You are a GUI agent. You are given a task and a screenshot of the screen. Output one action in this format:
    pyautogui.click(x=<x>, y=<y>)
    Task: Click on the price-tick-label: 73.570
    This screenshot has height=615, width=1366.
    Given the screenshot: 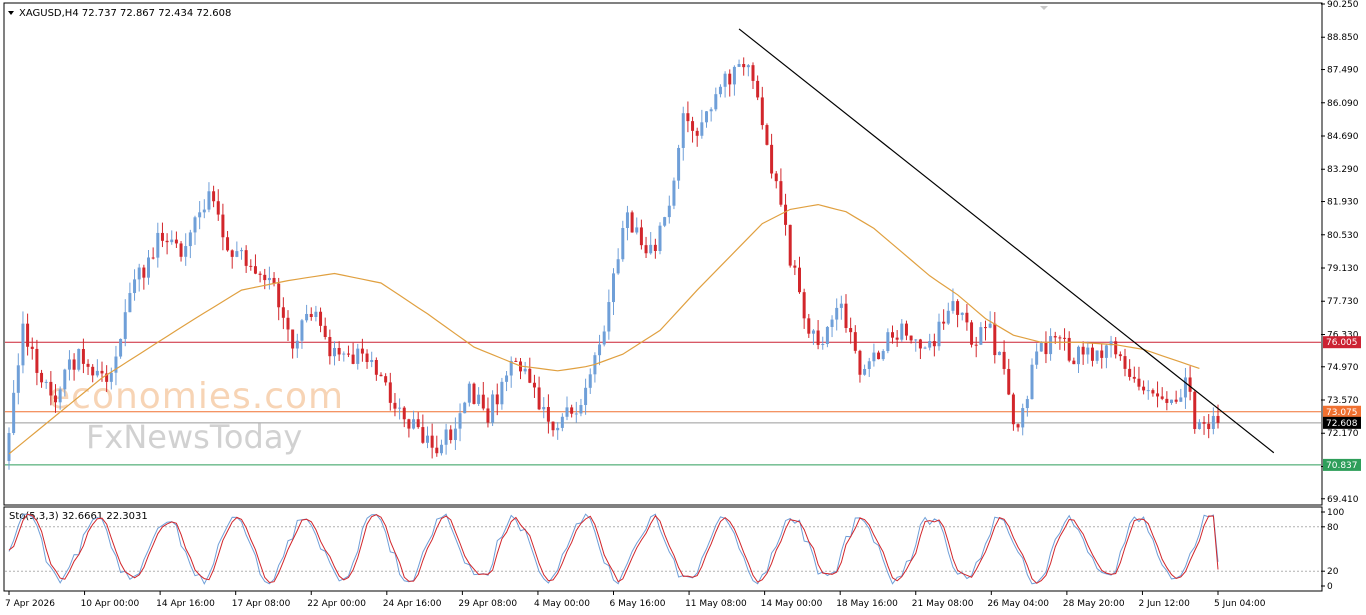 What is the action you would take?
    pyautogui.click(x=1343, y=401)
    